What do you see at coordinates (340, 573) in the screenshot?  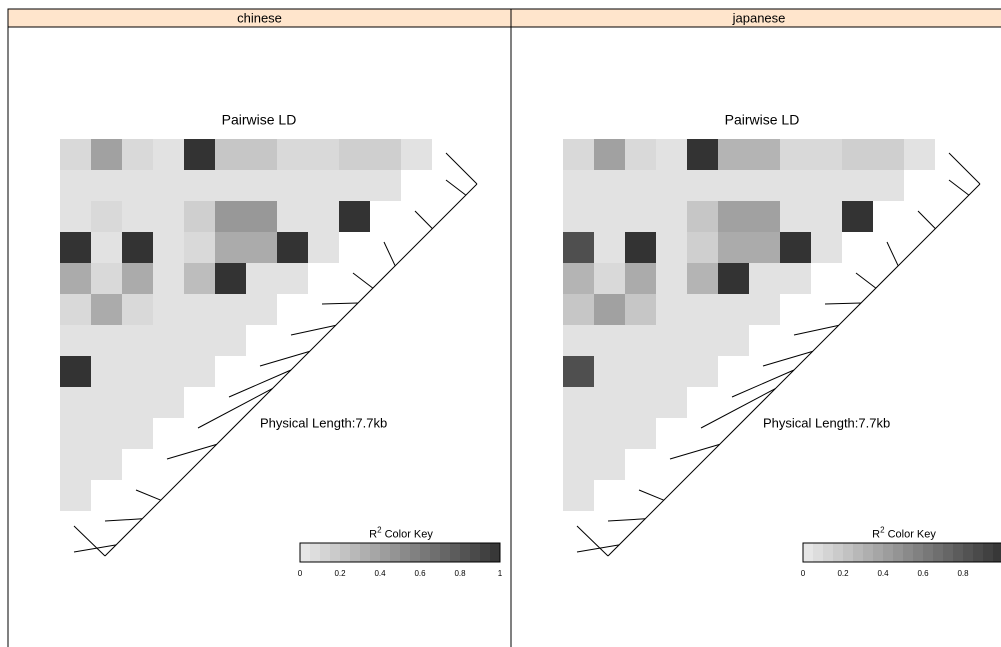 I see `color-key-tick-label-1: 0.2` at bounding box center [340, 573].